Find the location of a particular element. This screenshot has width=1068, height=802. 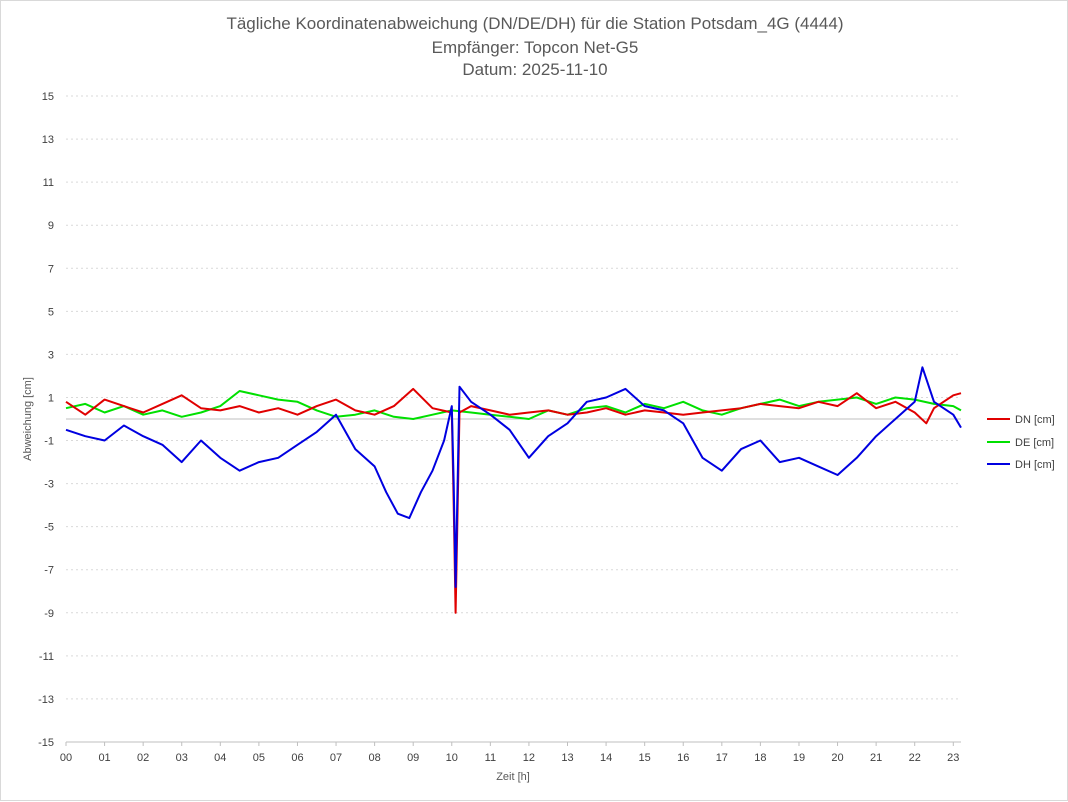

x-tick-label: 08 is located at coordinates (374, 758).